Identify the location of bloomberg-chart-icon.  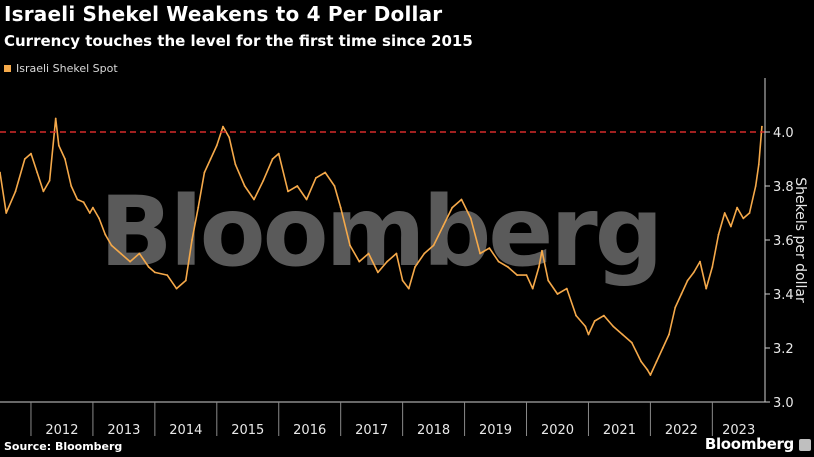
(805, 445).